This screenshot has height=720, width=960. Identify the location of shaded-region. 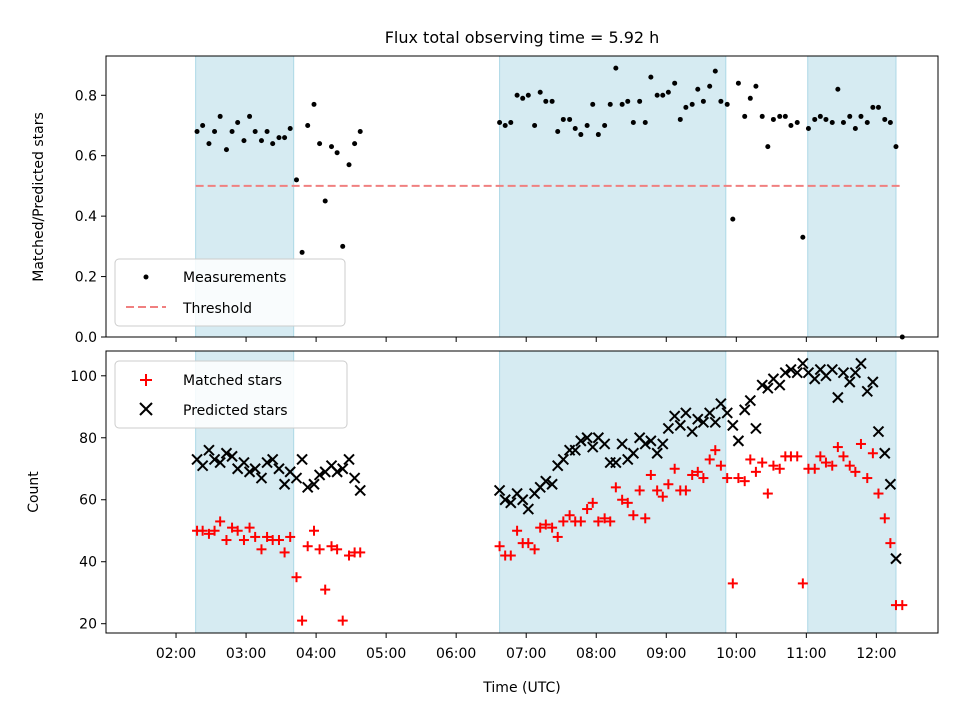
(852, 492).